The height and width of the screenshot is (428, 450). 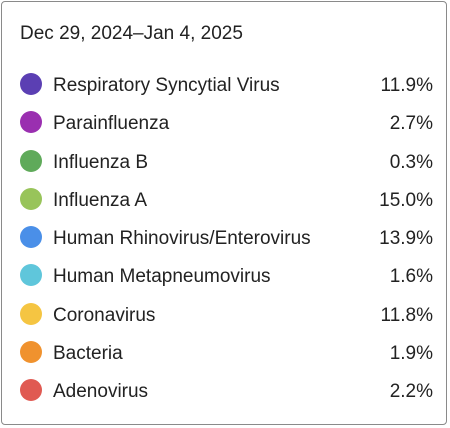 What do you see at coordinates (411, 162) in the screenshot?
I see `series-value: 0.3%` at bounding box center [411, 162].